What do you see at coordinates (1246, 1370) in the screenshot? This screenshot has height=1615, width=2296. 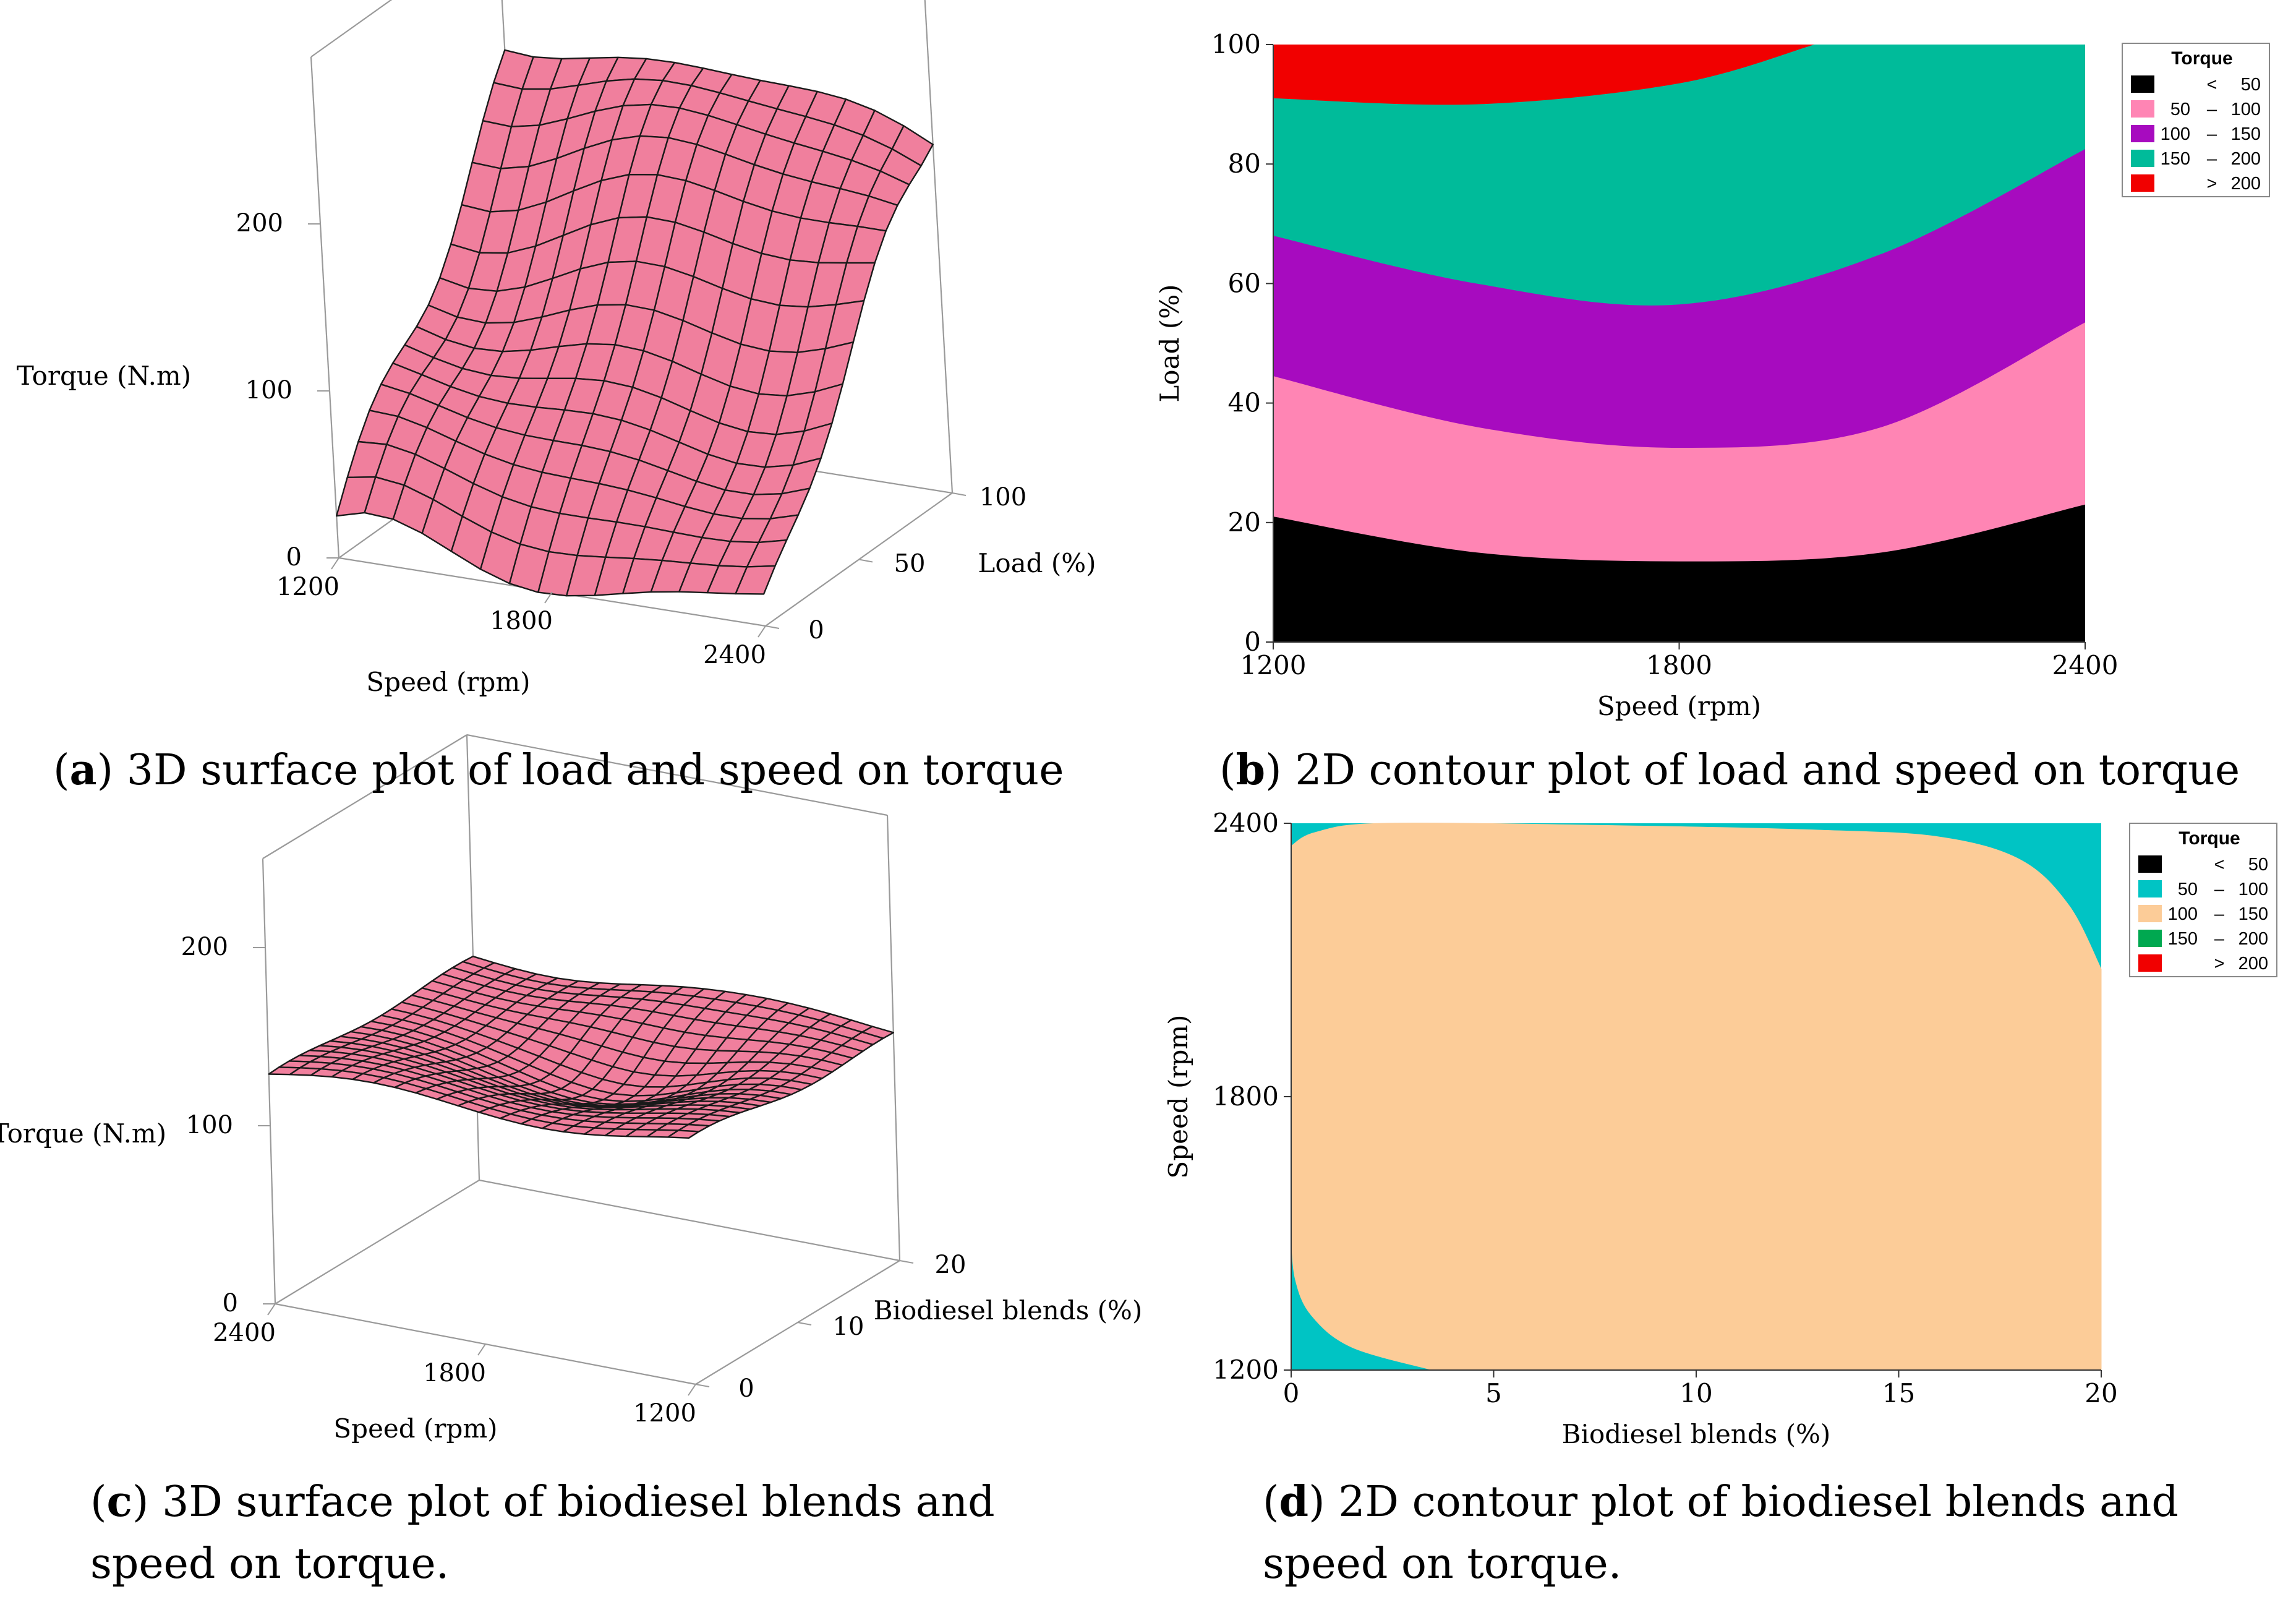 I see `y-tick-label: 1200` at bounding box center [1246, 1370].